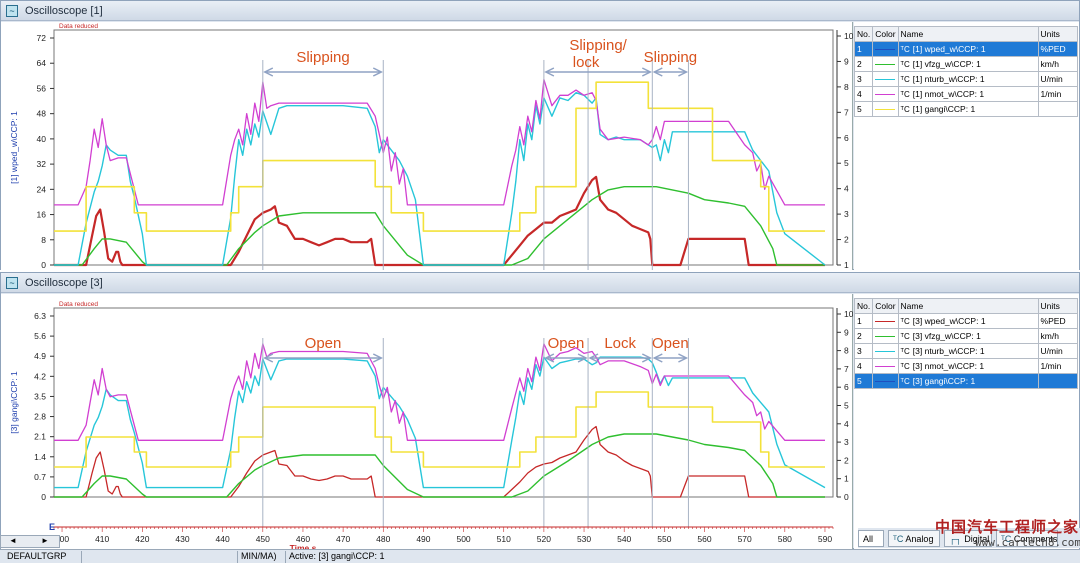 This screenshot has height=563, width=1080. What do you see at coordinates (540, 283) in the screenshot?
I see `window-titlebar: ~ Oscilloscope [3]` at bounding box center [540, 283].